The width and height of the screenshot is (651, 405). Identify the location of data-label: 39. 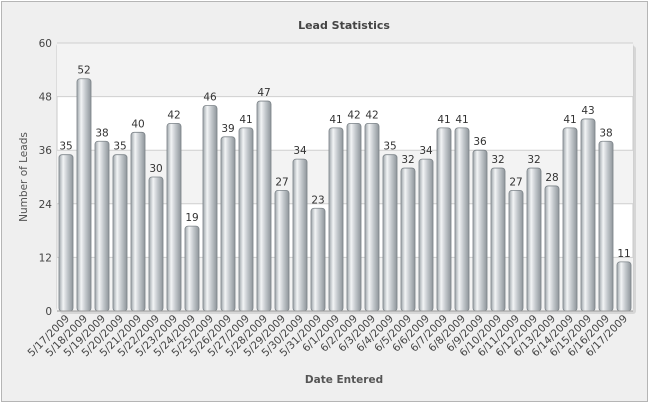
(227, 129).